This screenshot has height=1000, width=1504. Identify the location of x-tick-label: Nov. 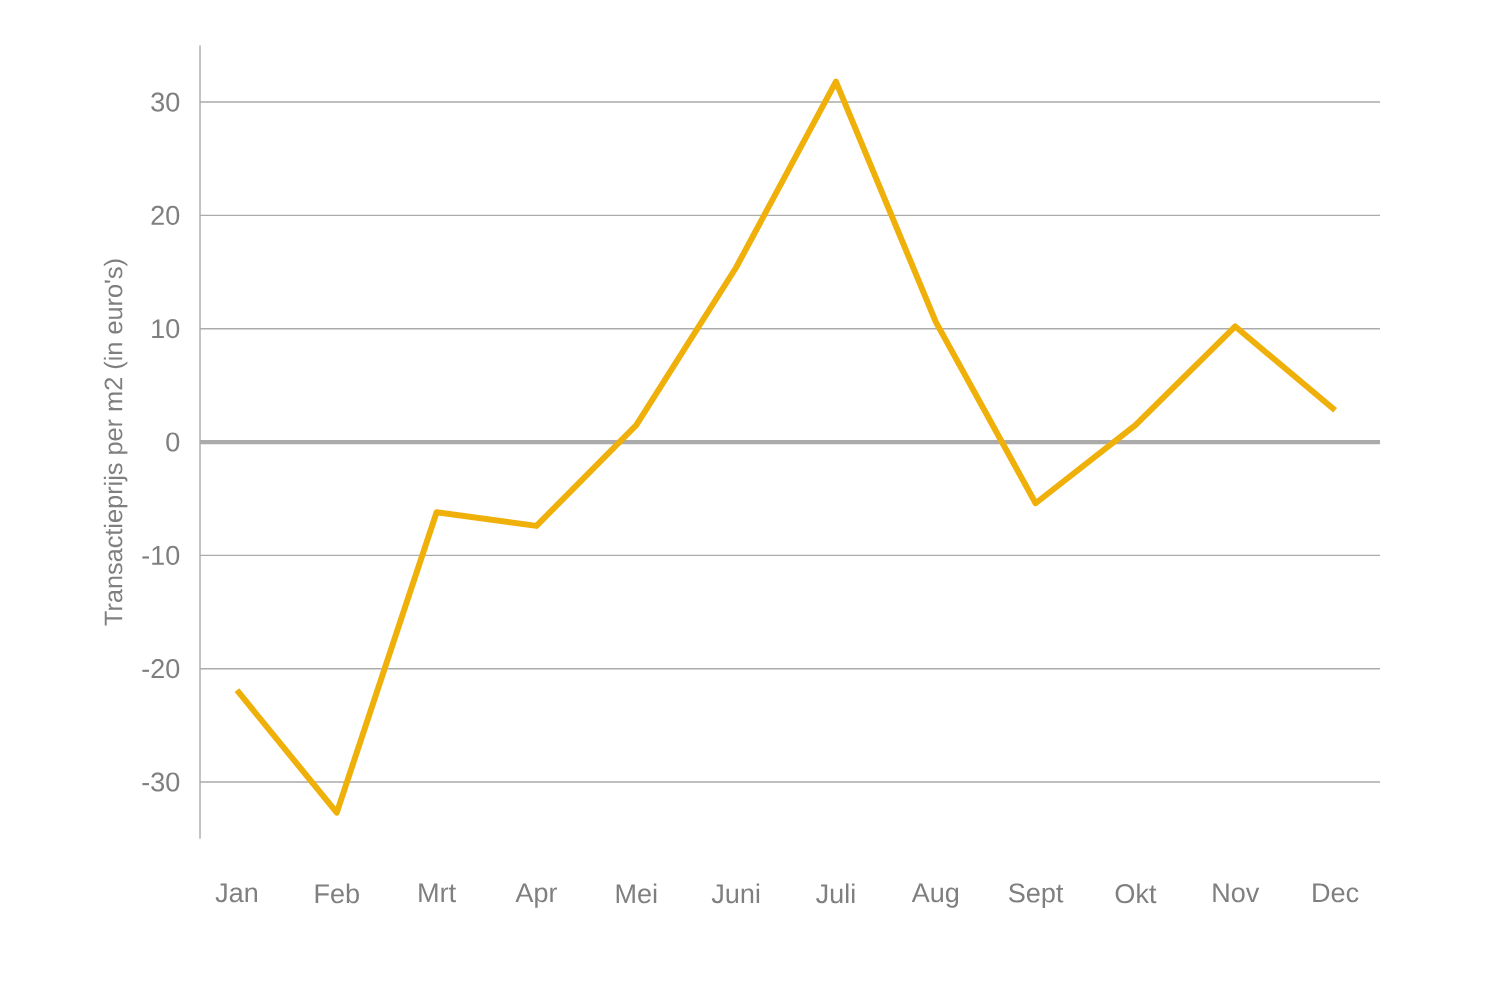
(1236, 893).